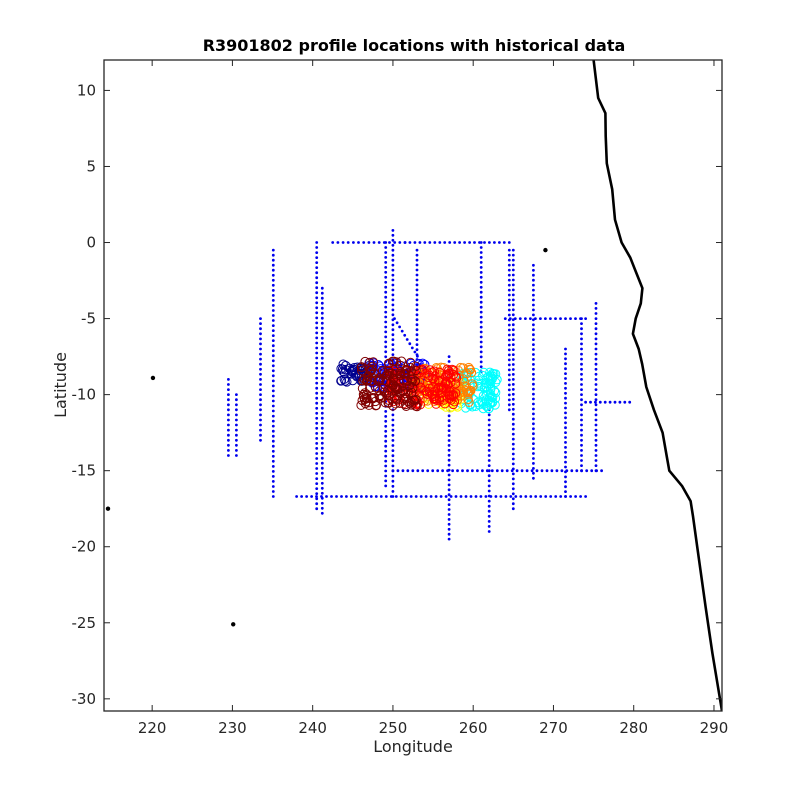  Describe the element at coordinates (553, 728) in the screenshot. I see `x-tick-label: 270` at that location.